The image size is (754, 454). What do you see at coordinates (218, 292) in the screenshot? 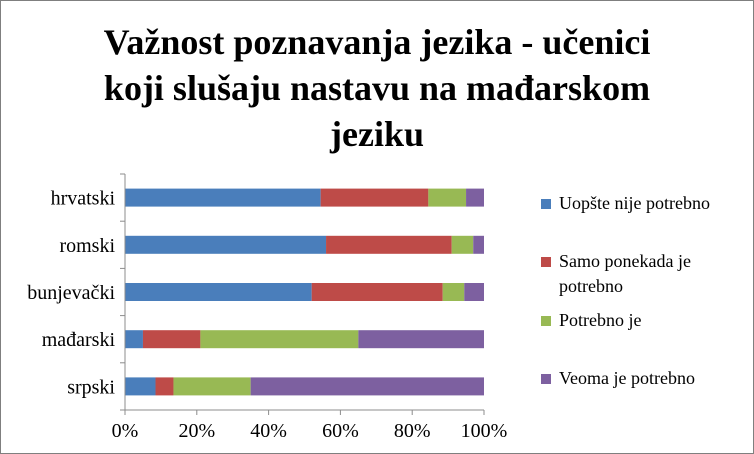
I see `bar-bunjevački-series-0` at bounding box center [218, 292].